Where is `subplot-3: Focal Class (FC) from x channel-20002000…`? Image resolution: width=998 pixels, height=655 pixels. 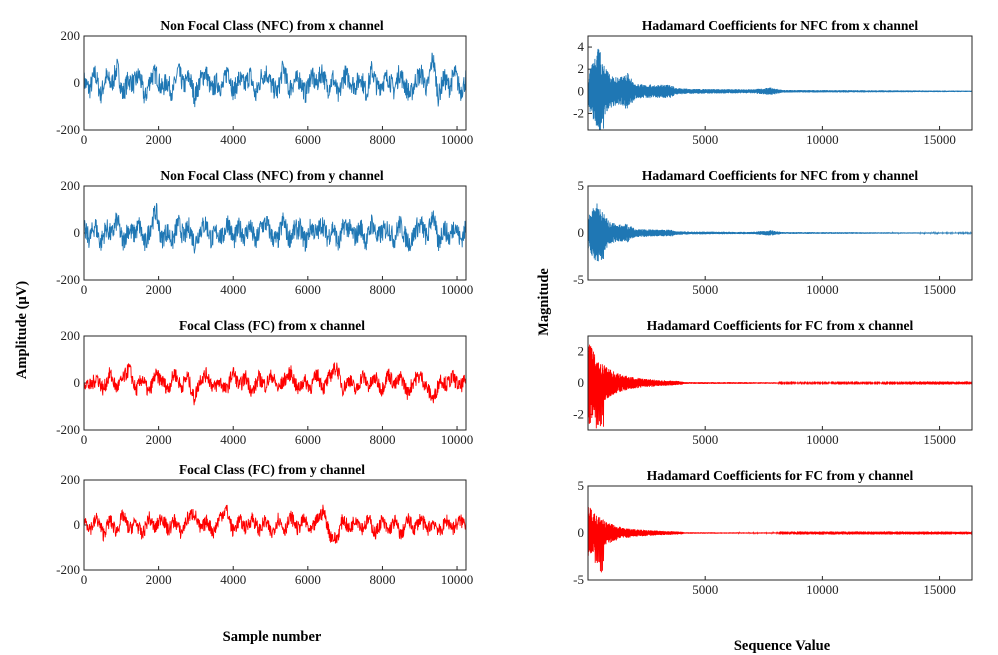 subplot-3: Focal Class (FC) from x channel-20002000… is located at coordinates (264, 382).